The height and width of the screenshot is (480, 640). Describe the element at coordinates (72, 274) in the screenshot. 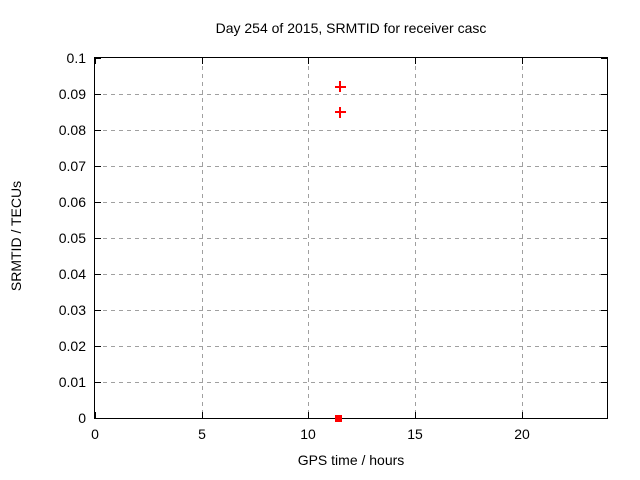

I see `y-tick-label: 0.04` at that location.